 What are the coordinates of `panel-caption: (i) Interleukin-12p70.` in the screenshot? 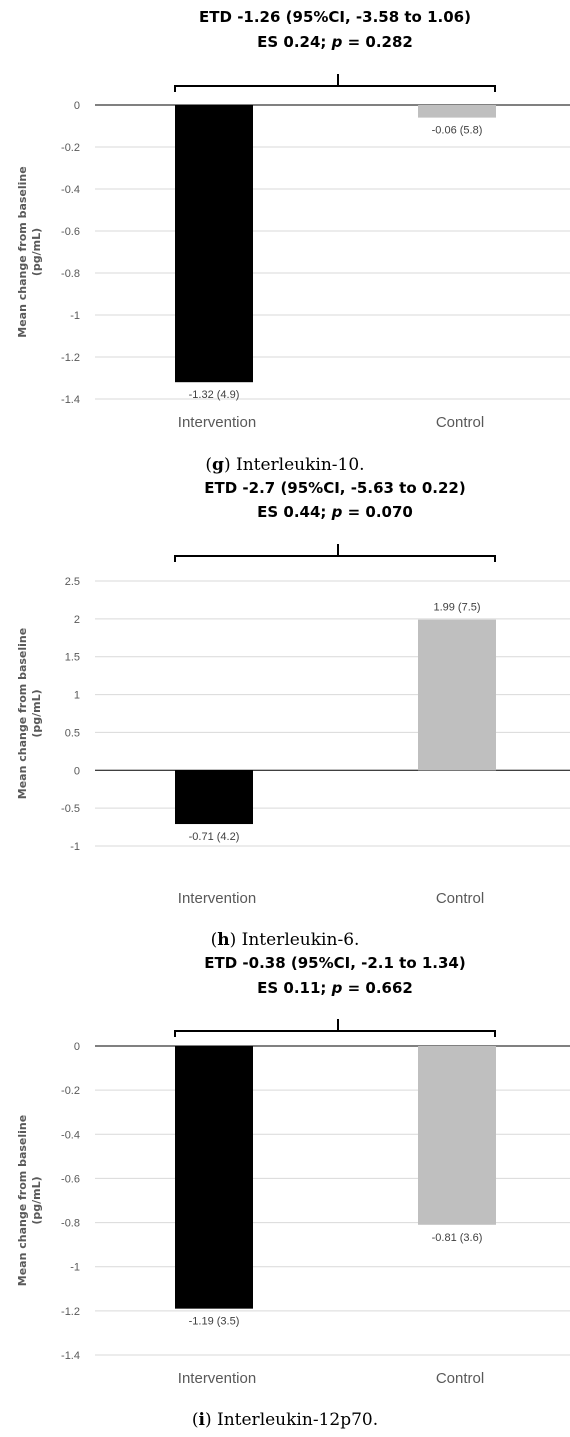 It's located at (285, 1420).